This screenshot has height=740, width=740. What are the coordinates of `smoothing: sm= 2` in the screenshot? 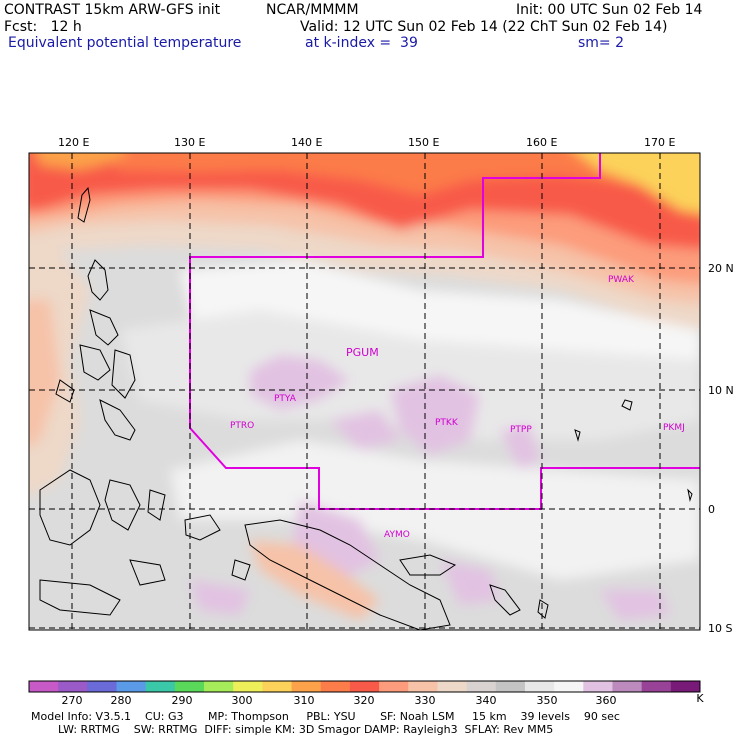 It's located at (601, 43).